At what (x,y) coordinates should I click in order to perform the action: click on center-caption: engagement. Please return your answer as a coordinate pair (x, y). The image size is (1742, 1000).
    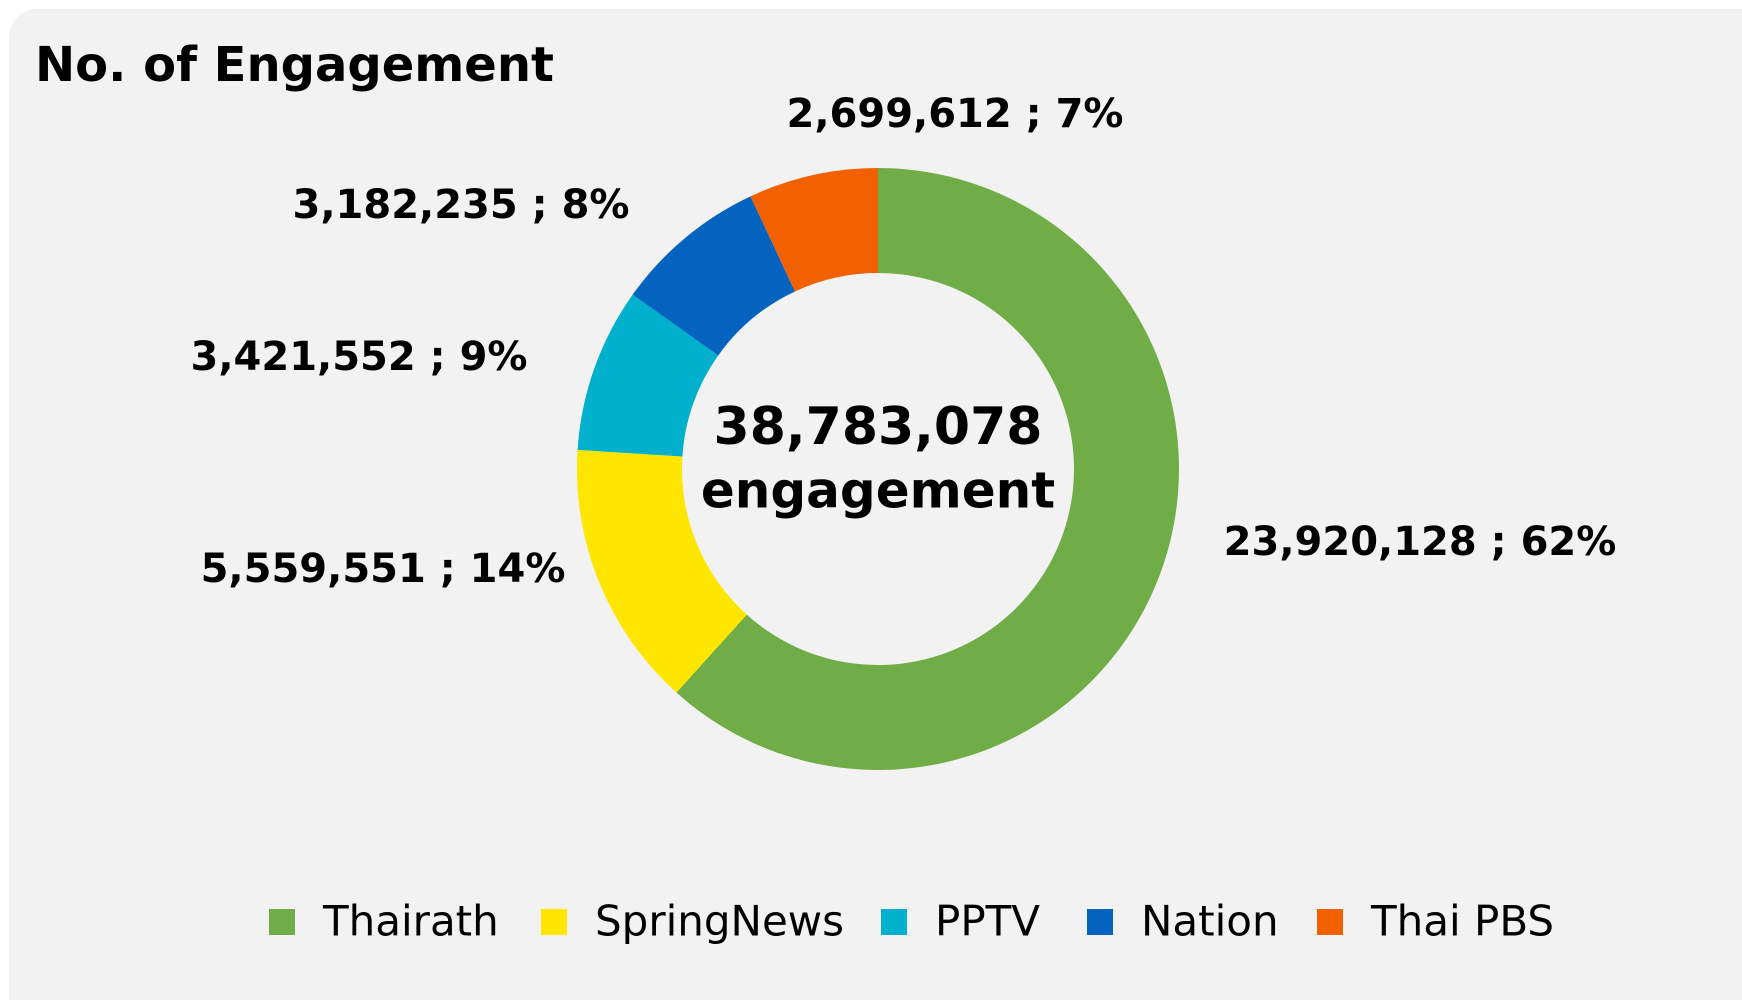
    Looking at the image, I should click on (878, 491).